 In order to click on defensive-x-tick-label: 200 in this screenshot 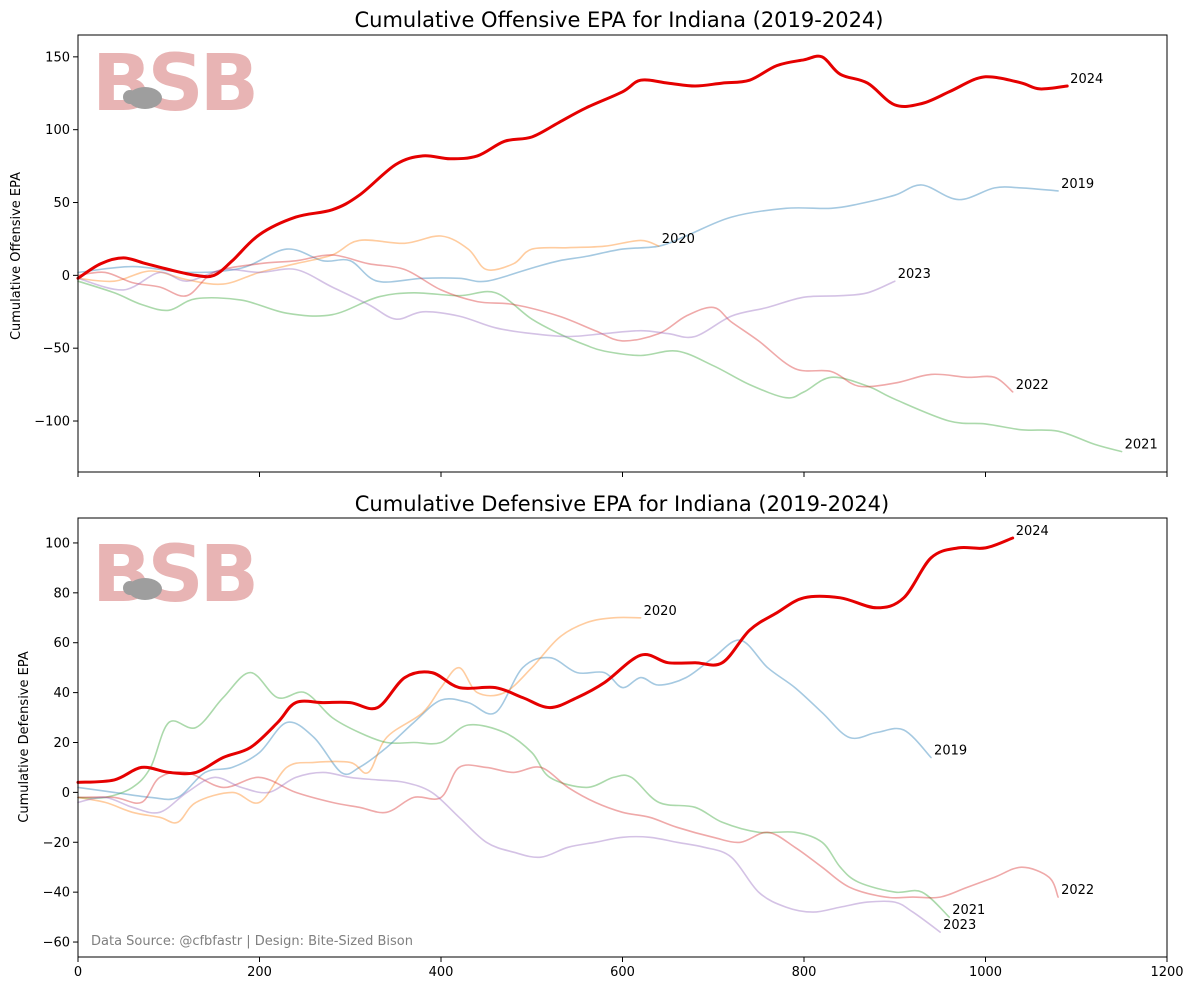, I will do `click(259, 972)`.